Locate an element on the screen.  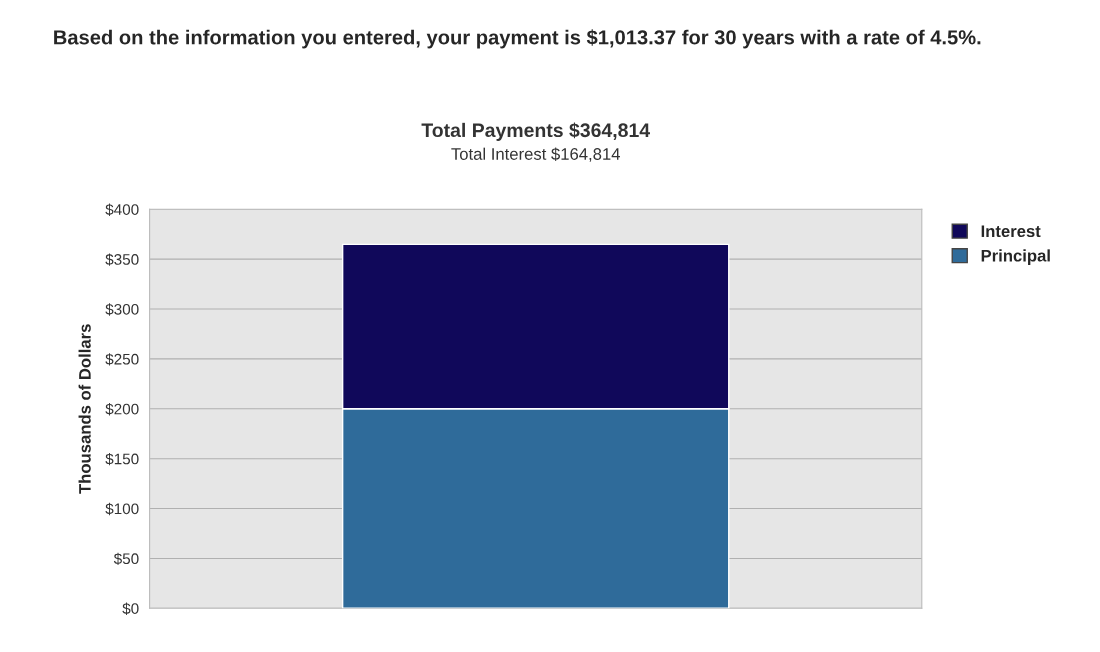
y-tick-label: $0 is located at coordinates (130, 608).